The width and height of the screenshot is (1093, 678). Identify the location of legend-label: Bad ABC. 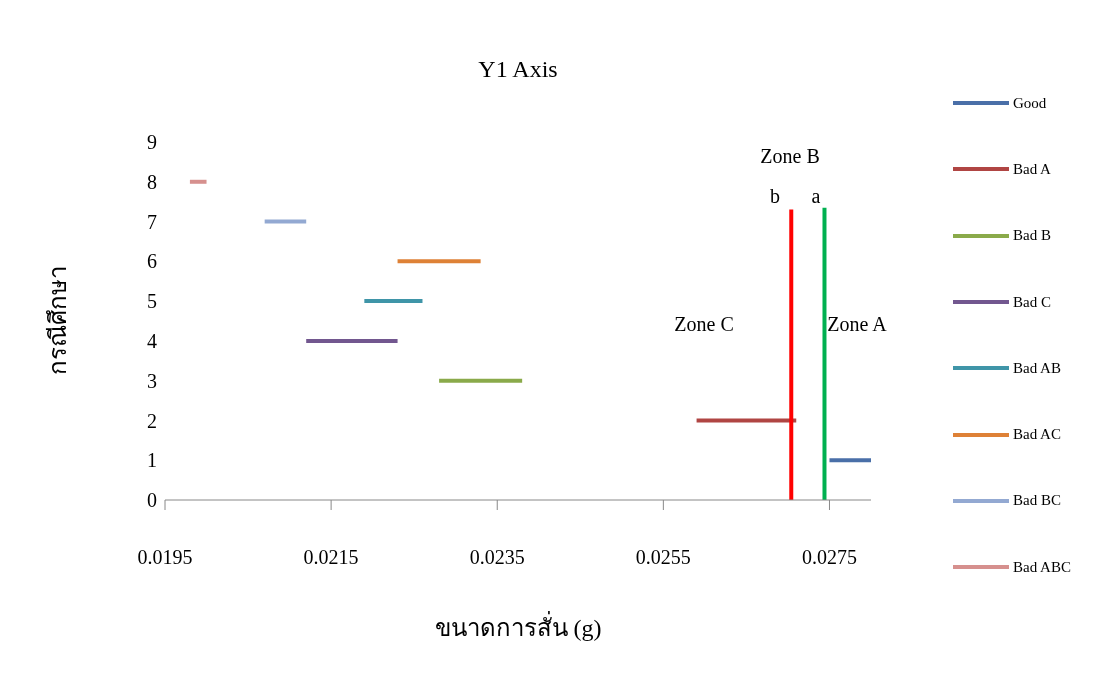
(1042, 567).